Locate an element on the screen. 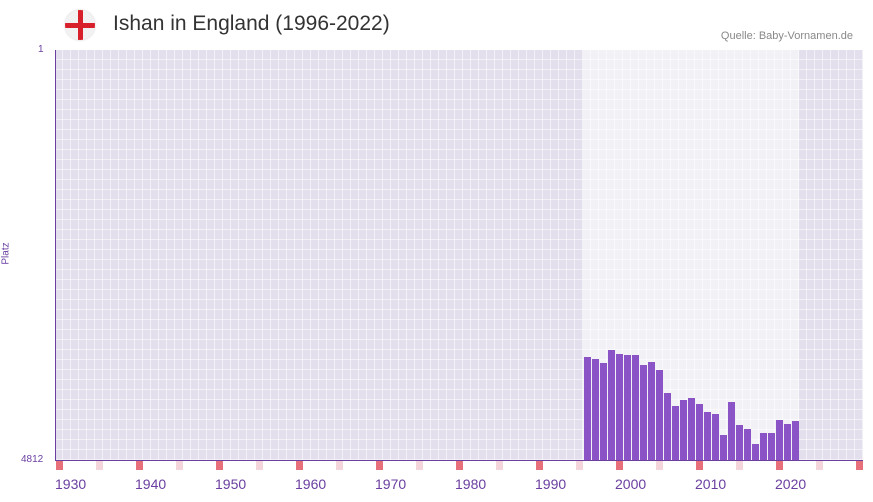 The height and width of the screenshot is (502, 873). bar-2007 is located at coordinates (675, 432).